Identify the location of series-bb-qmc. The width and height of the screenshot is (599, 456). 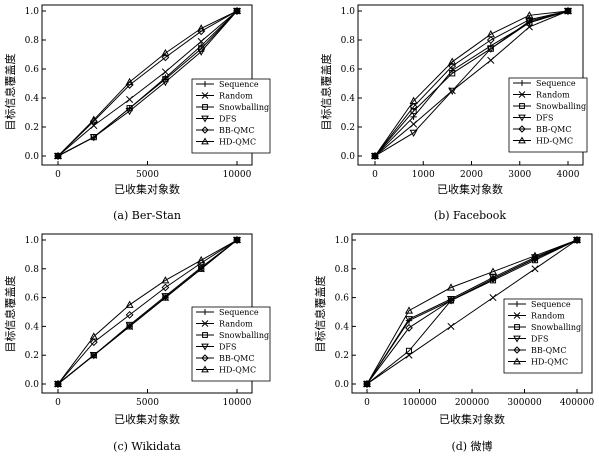
(472, 312).